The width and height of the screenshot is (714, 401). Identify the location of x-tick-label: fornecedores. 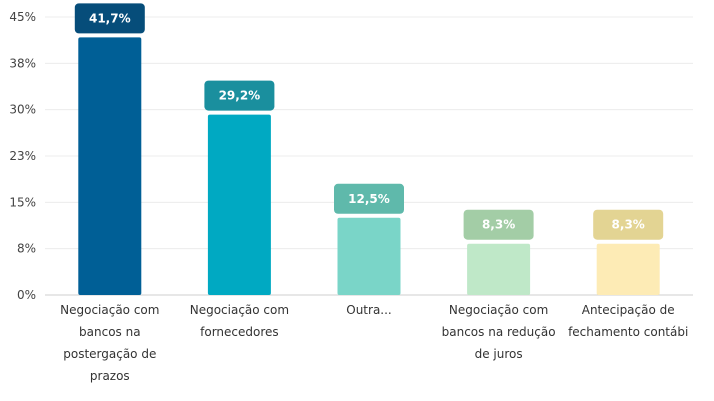
(239, 332).